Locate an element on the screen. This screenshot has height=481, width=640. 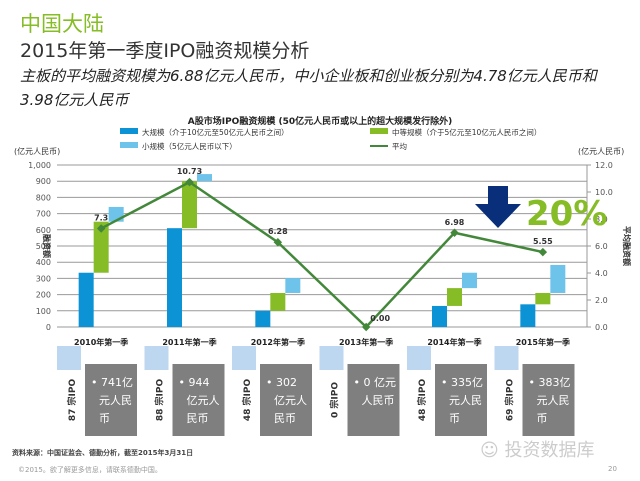
y2-tick-label: 6.0 is located at coordinates (601, 246).